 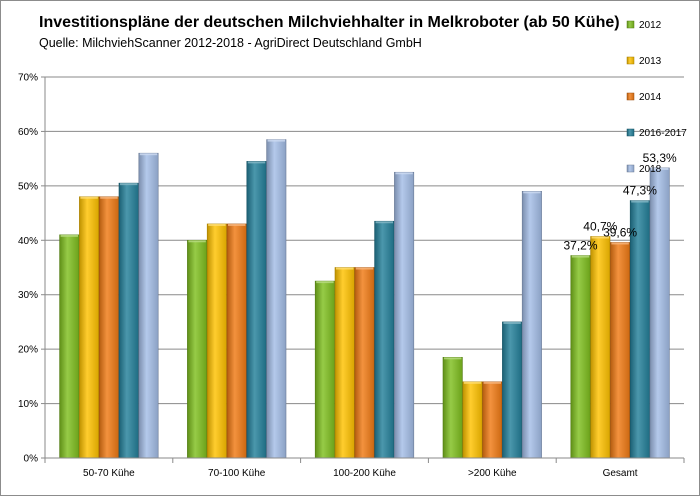 I want to click on y-tick-label: 30%, so click(x=28, y=295).